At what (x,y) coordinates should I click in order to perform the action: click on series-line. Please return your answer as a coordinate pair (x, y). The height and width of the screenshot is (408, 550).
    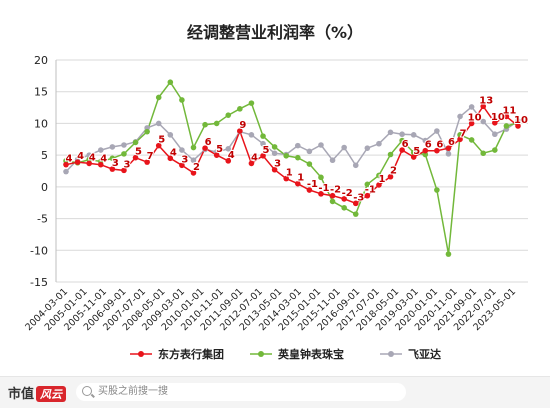
    Looking at the image, I should click on (292, 139).